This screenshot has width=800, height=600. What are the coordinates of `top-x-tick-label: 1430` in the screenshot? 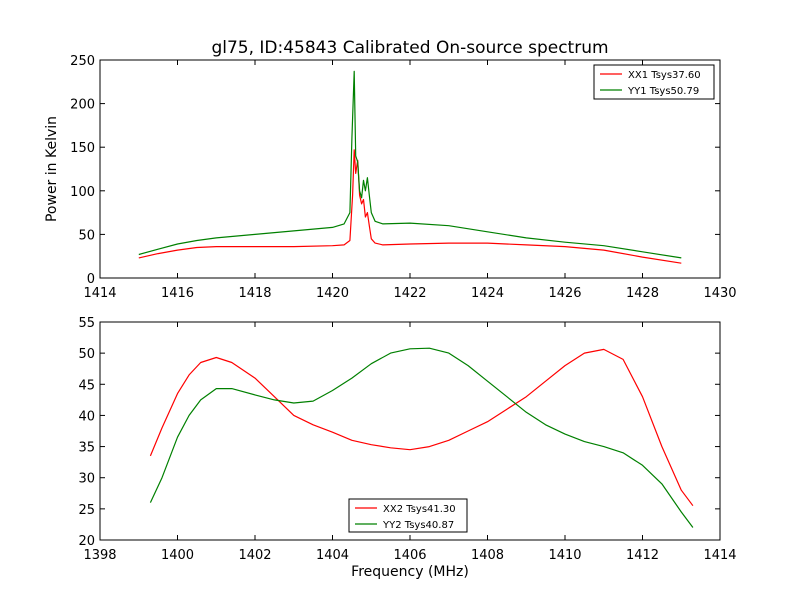 It's located at (719, 293).